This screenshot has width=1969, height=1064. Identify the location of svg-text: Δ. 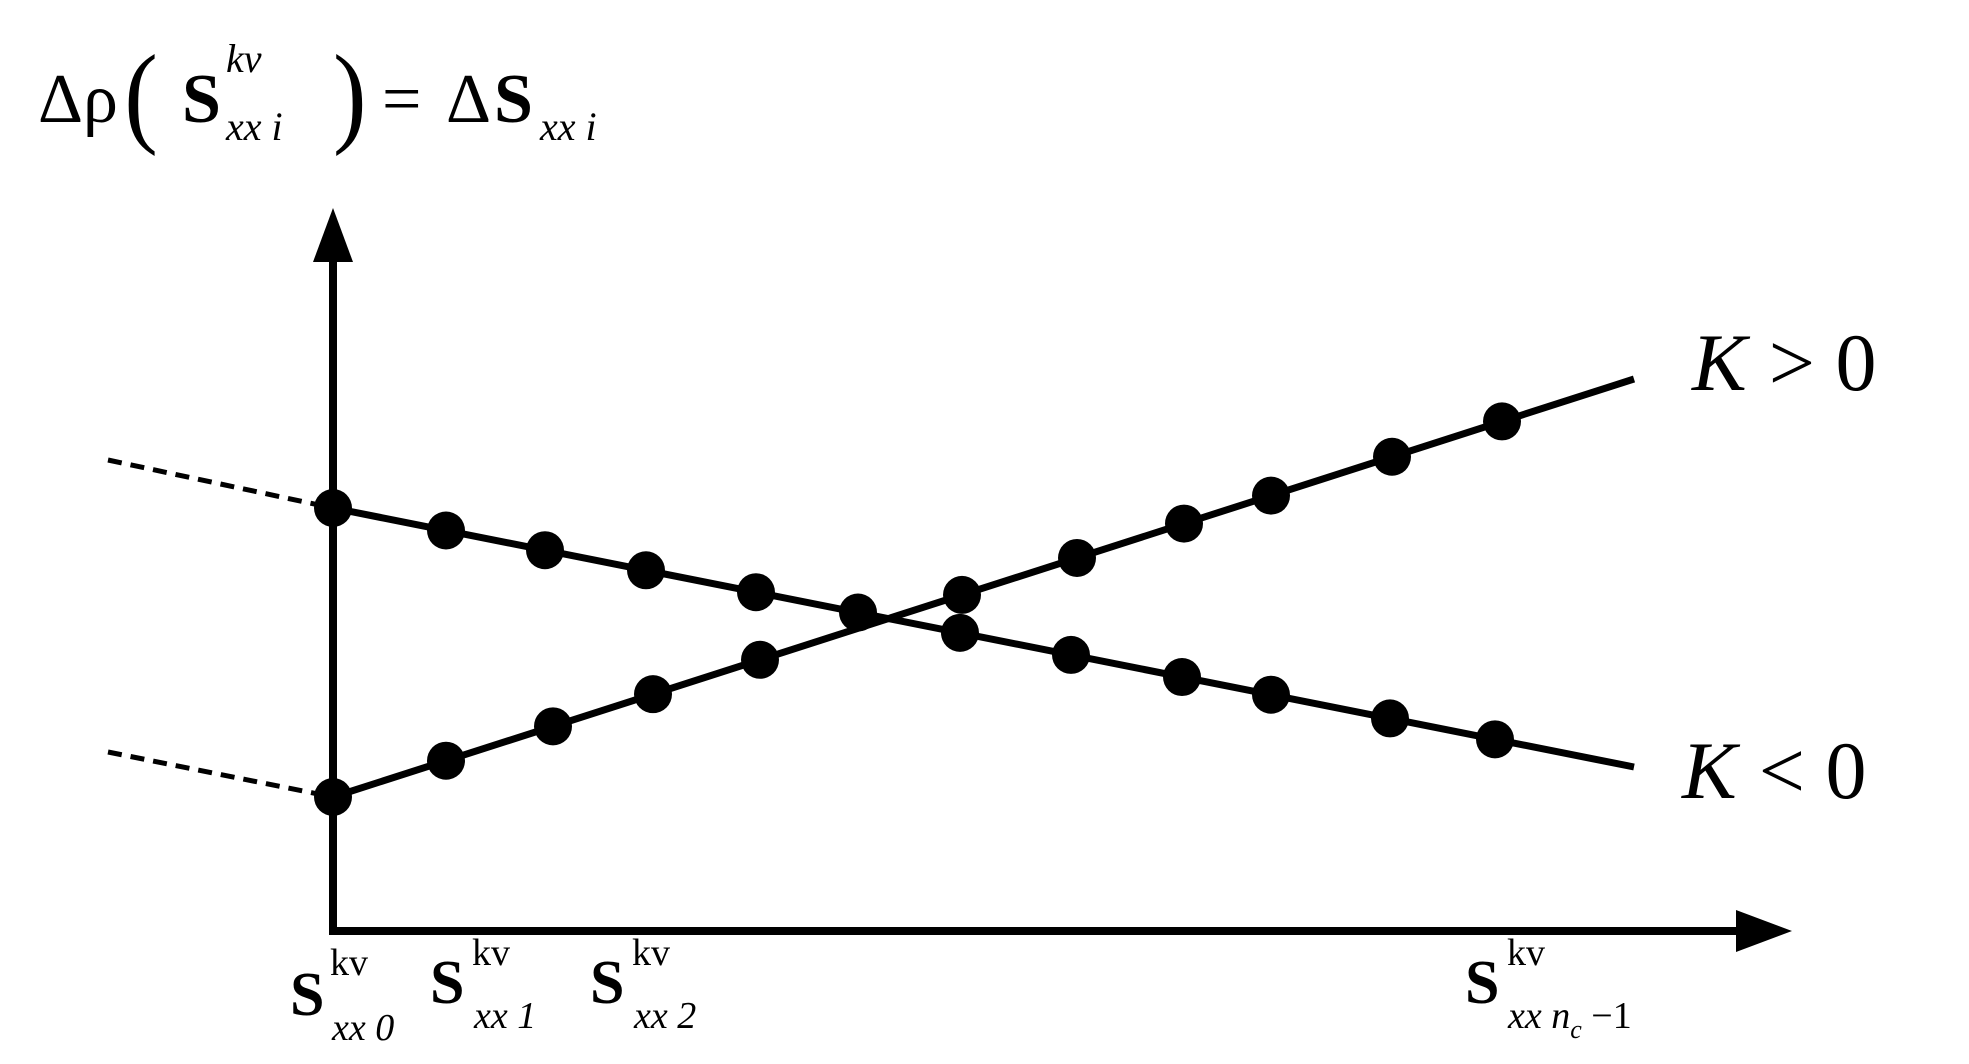
(468, 99).